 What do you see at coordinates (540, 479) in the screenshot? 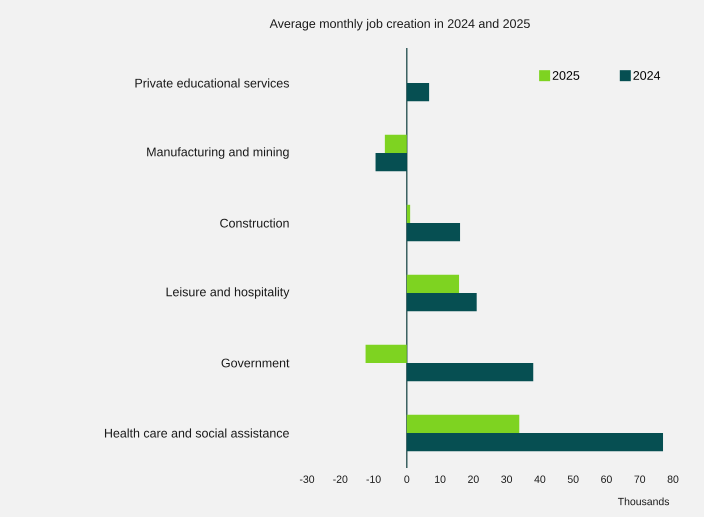
I see `x-tick-label: 40` at bounding box center [540, 479].